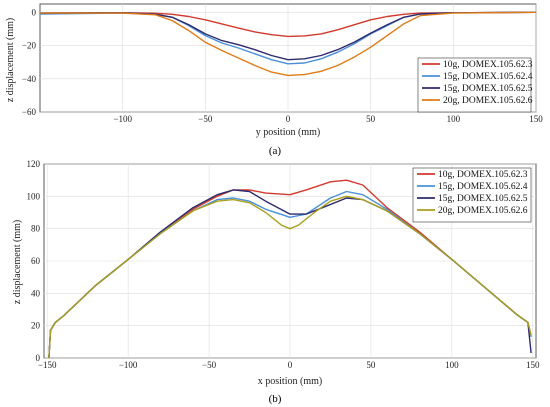 The height and width of the screenshot is (407, 550). Describe the element at coordinates (29, 46) in the screenshot. I see `y-tick-label: −20` at that location.